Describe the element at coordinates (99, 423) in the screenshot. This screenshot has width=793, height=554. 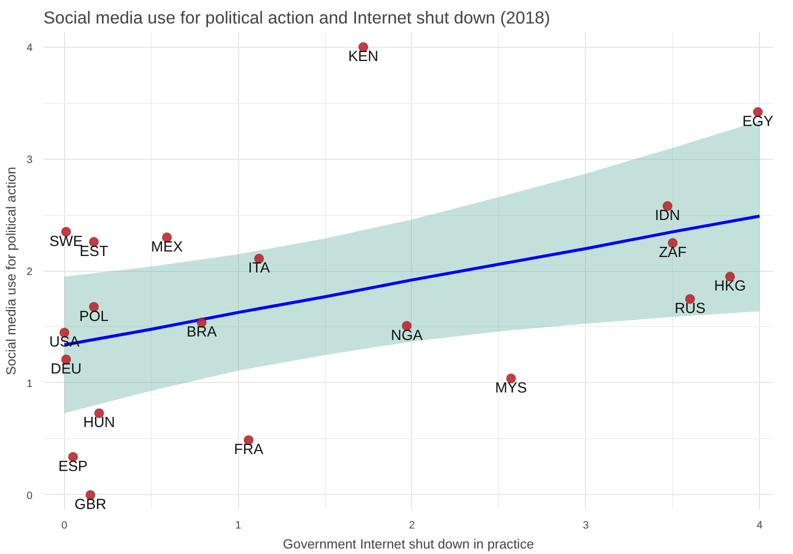
I see `annotation: HUN` at that location.